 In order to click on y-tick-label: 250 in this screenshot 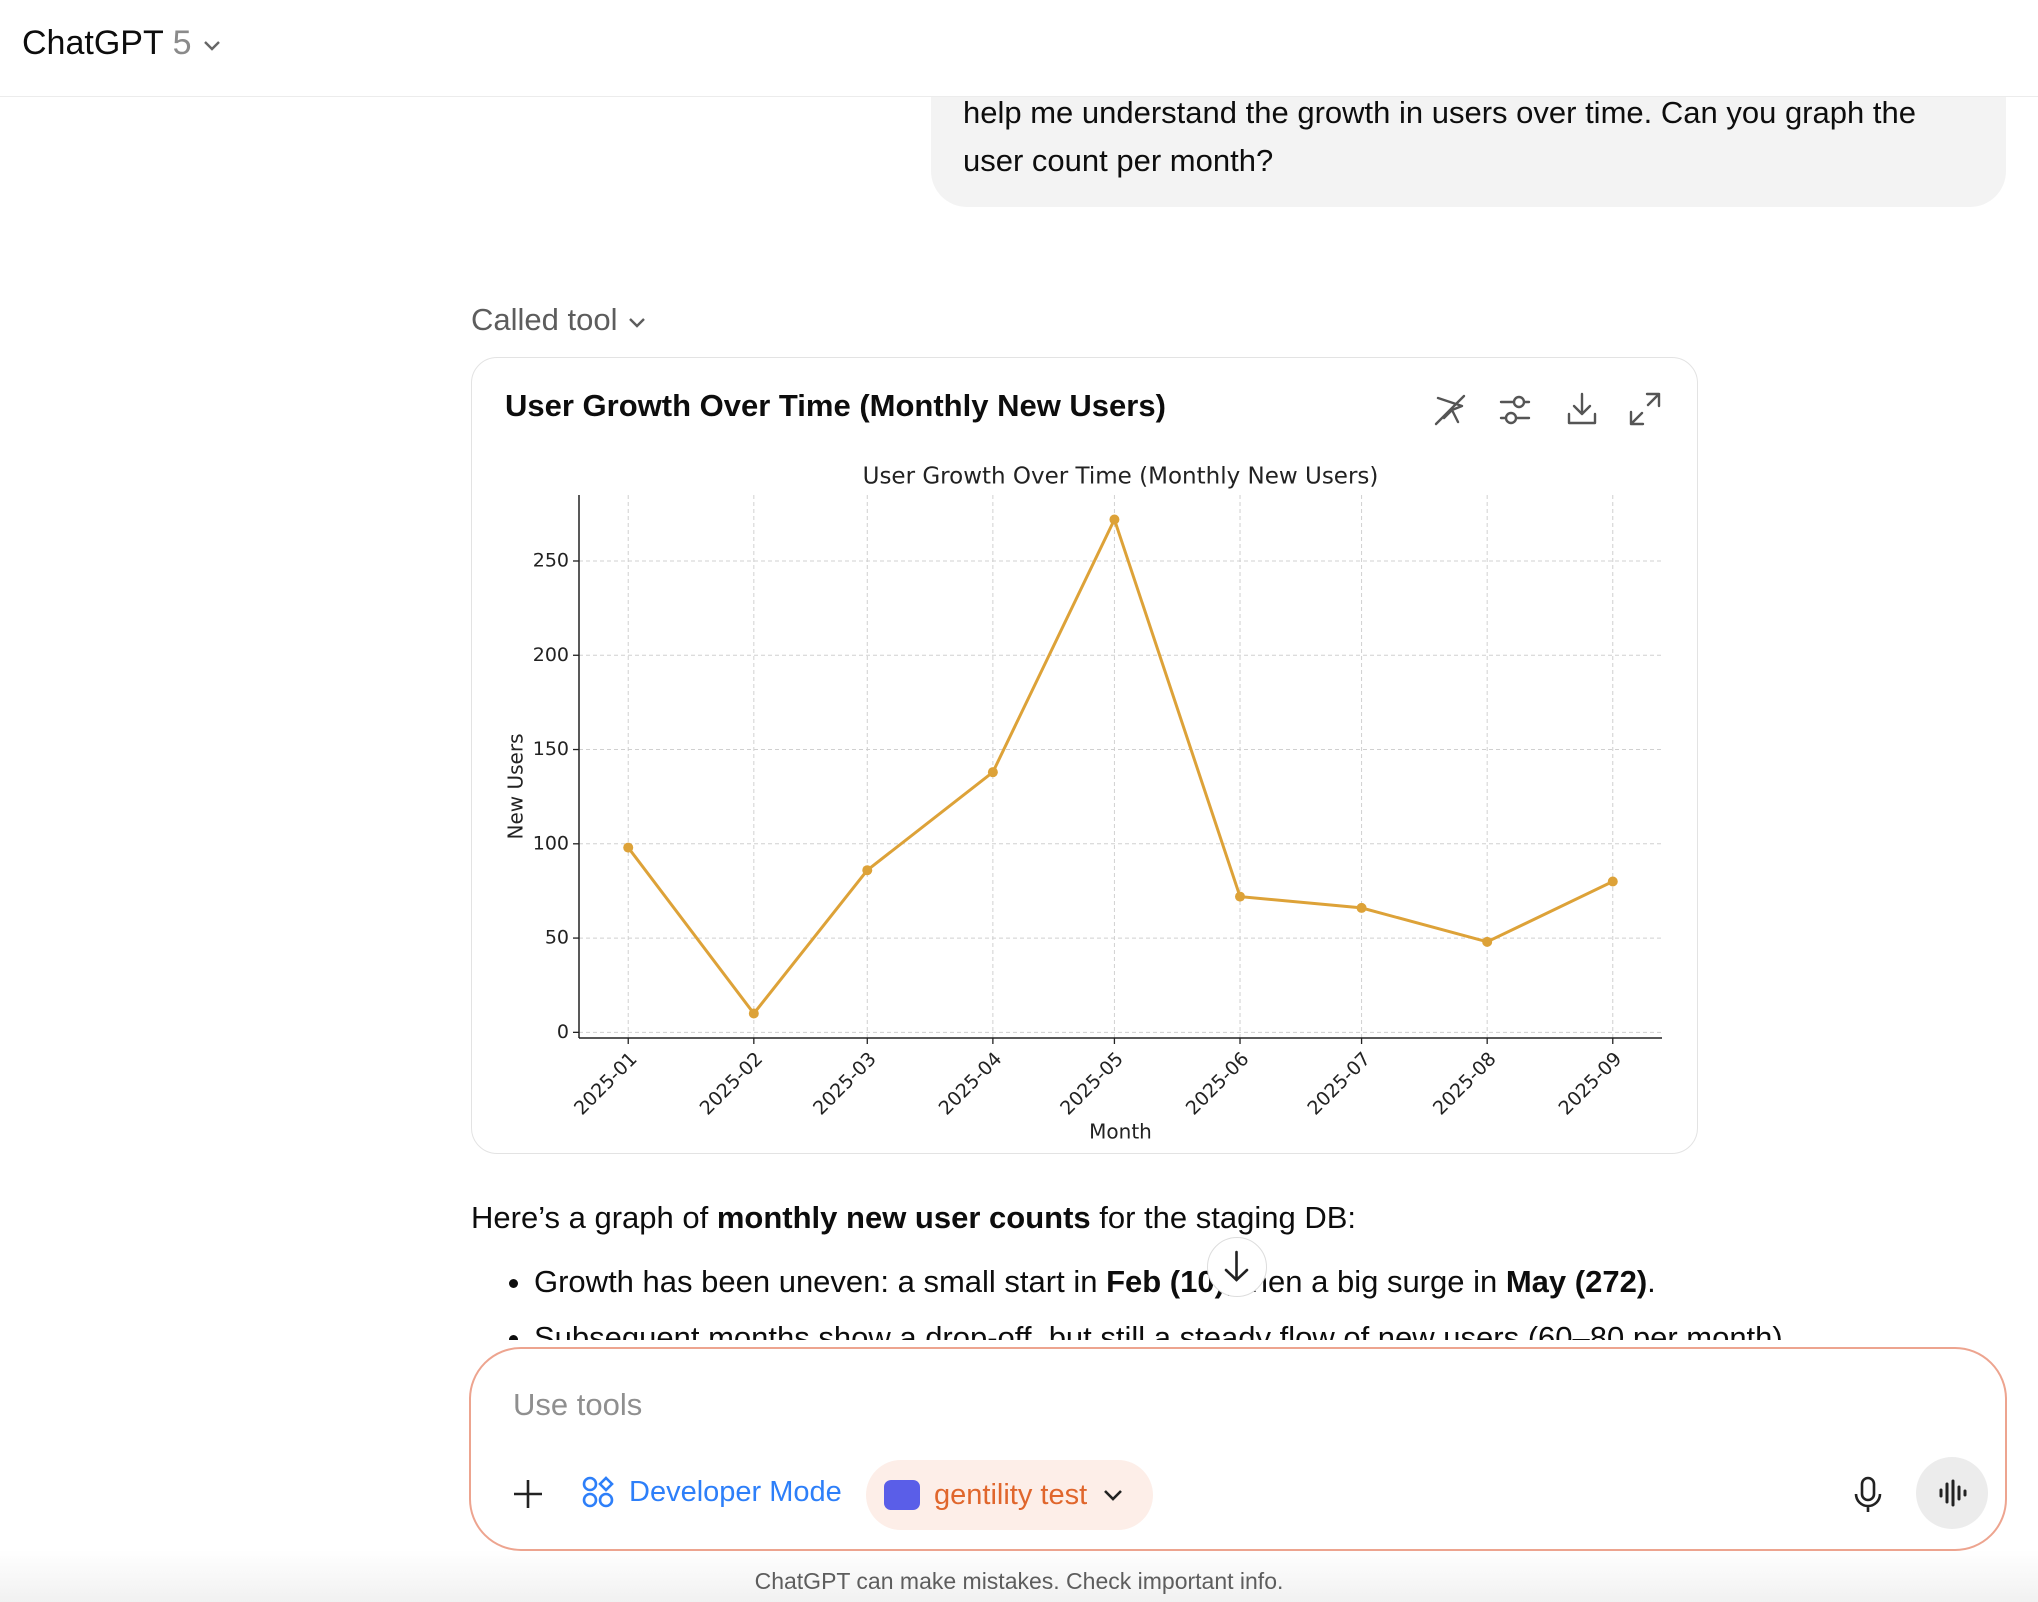, I will do `click(551, 560)`.